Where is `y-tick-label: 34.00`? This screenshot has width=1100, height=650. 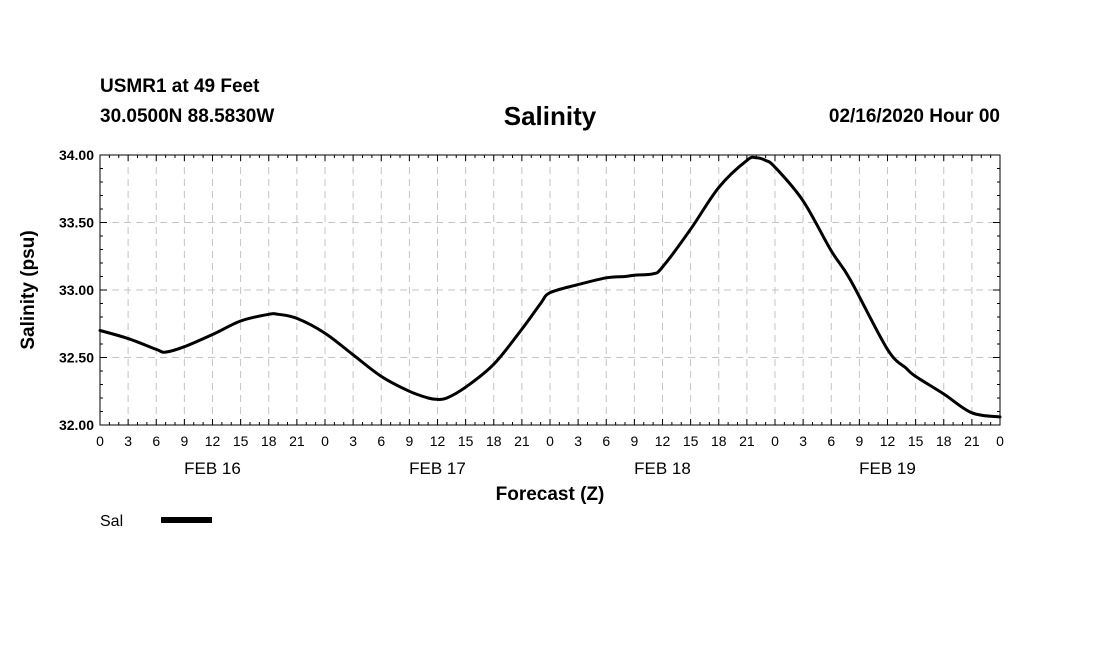 y-tick-label: 34.00 is located at coordinates (76, 155).